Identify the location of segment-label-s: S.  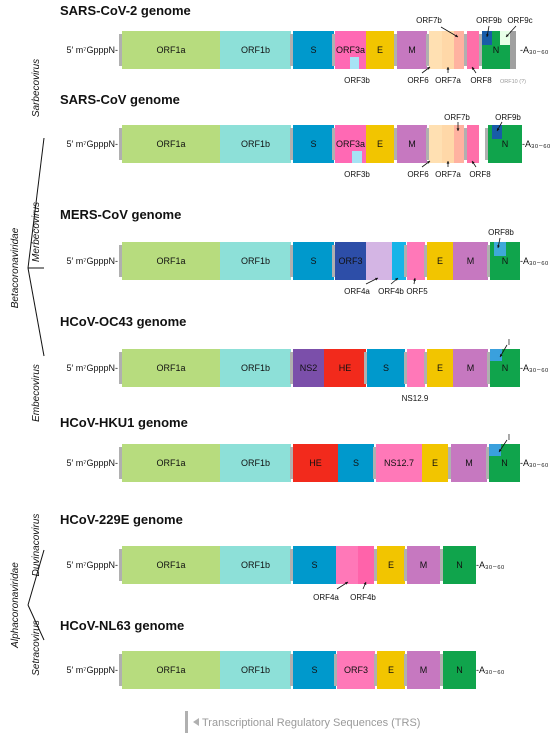
(386, 368).